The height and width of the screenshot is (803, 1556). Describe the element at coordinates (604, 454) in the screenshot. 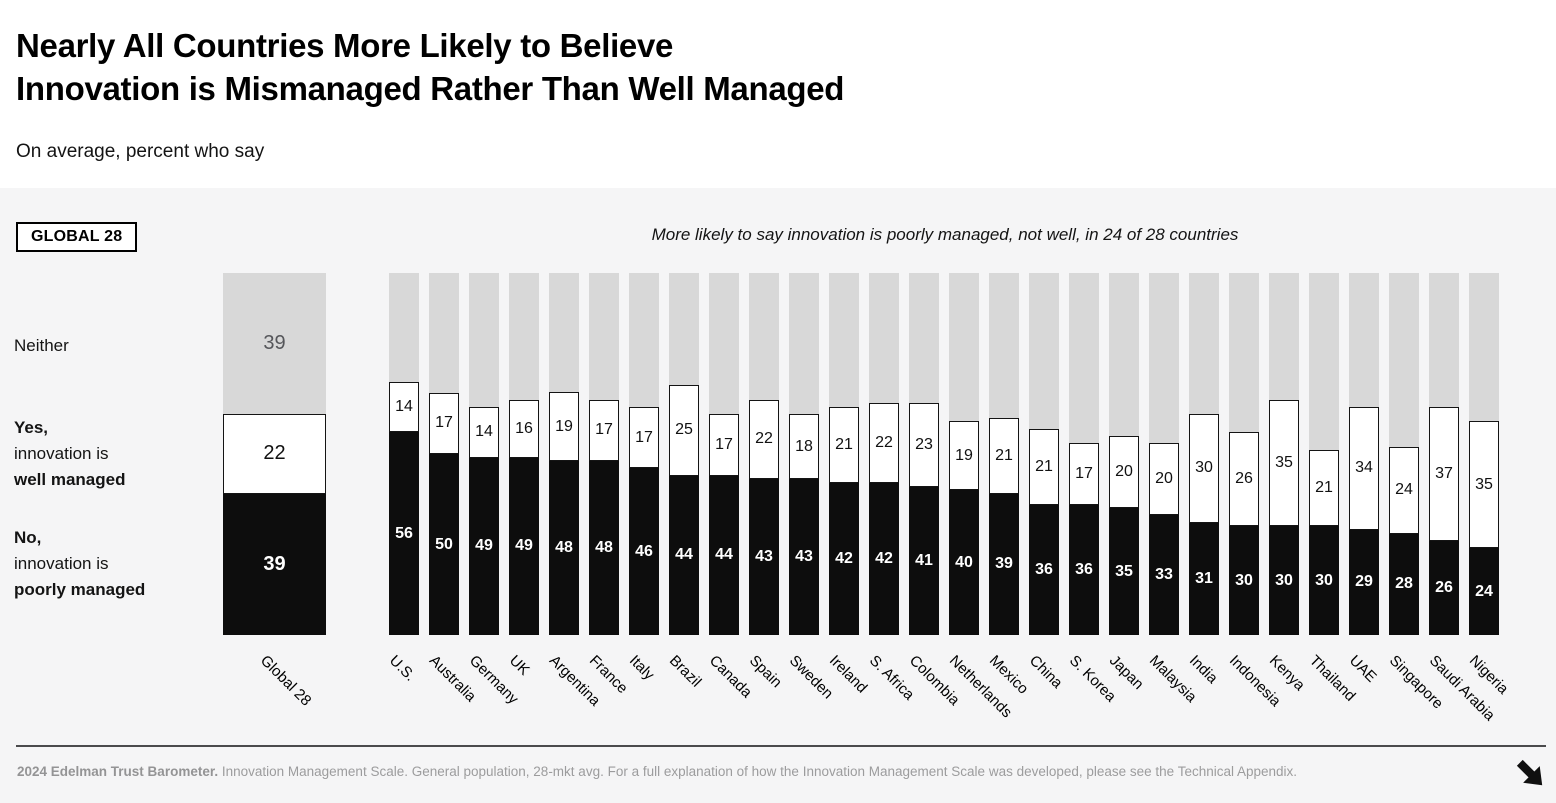

I see `bar-France: 17 48` at that location.